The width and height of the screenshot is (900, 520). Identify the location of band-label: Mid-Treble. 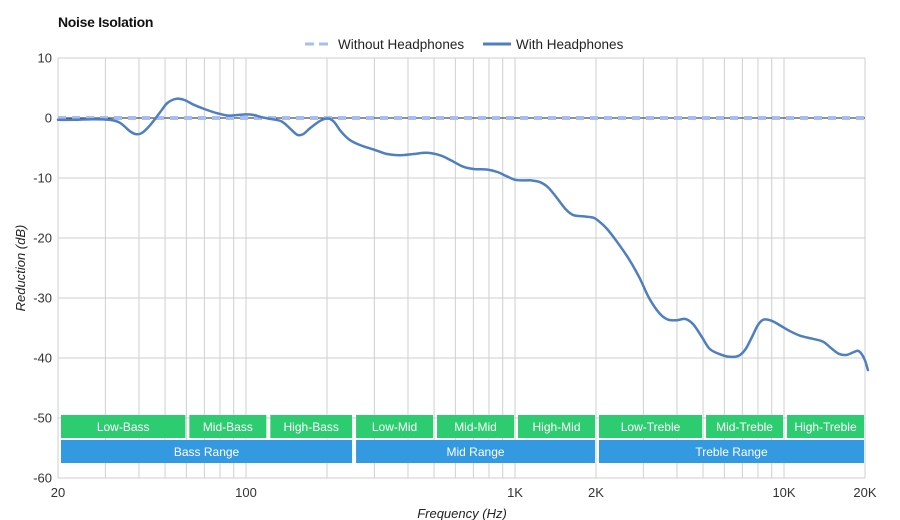
(744, 427).